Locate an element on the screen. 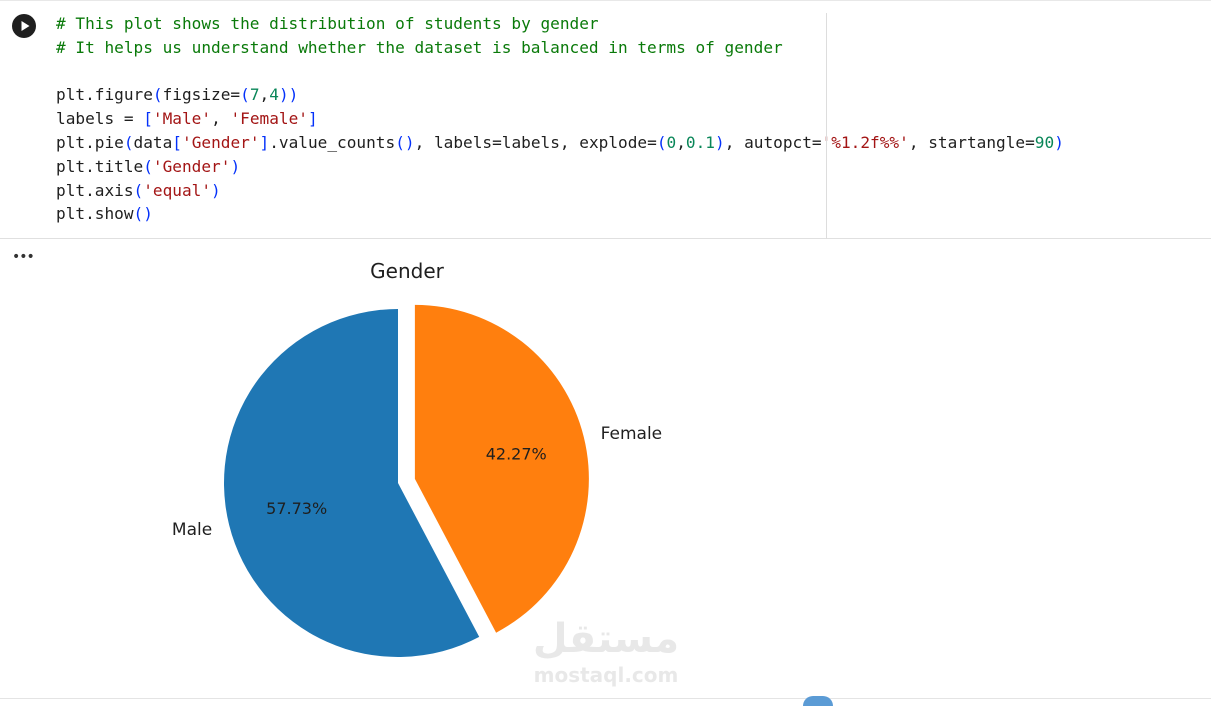 The width and height of the screenshot is (1211, 706). code-token: , startangle= is located at coordinates (971, 142).